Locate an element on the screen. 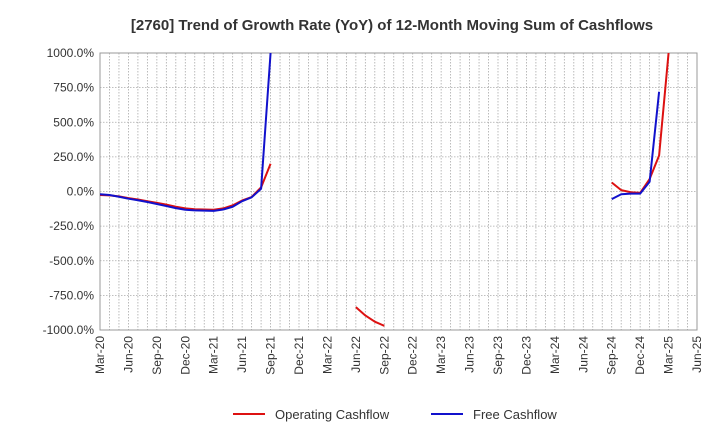  x-tick-label: Jun-25 is located at coordinates (697, 354).